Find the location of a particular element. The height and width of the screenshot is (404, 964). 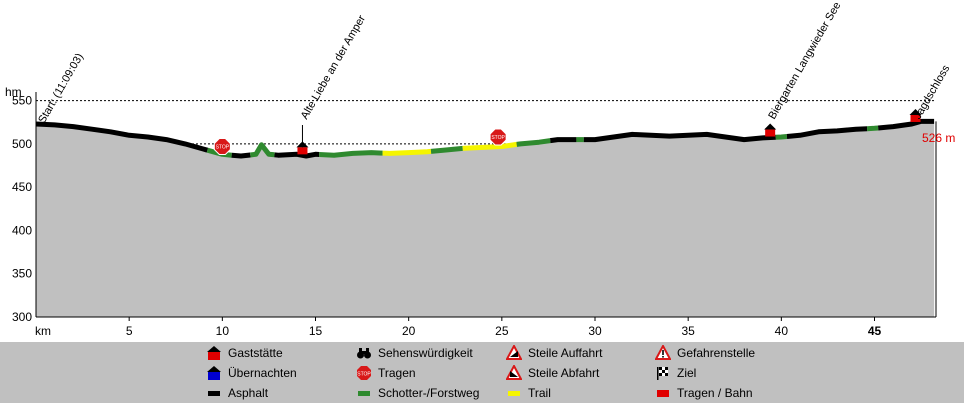

legend-label: Tragen is located at coordinates (397, 373).